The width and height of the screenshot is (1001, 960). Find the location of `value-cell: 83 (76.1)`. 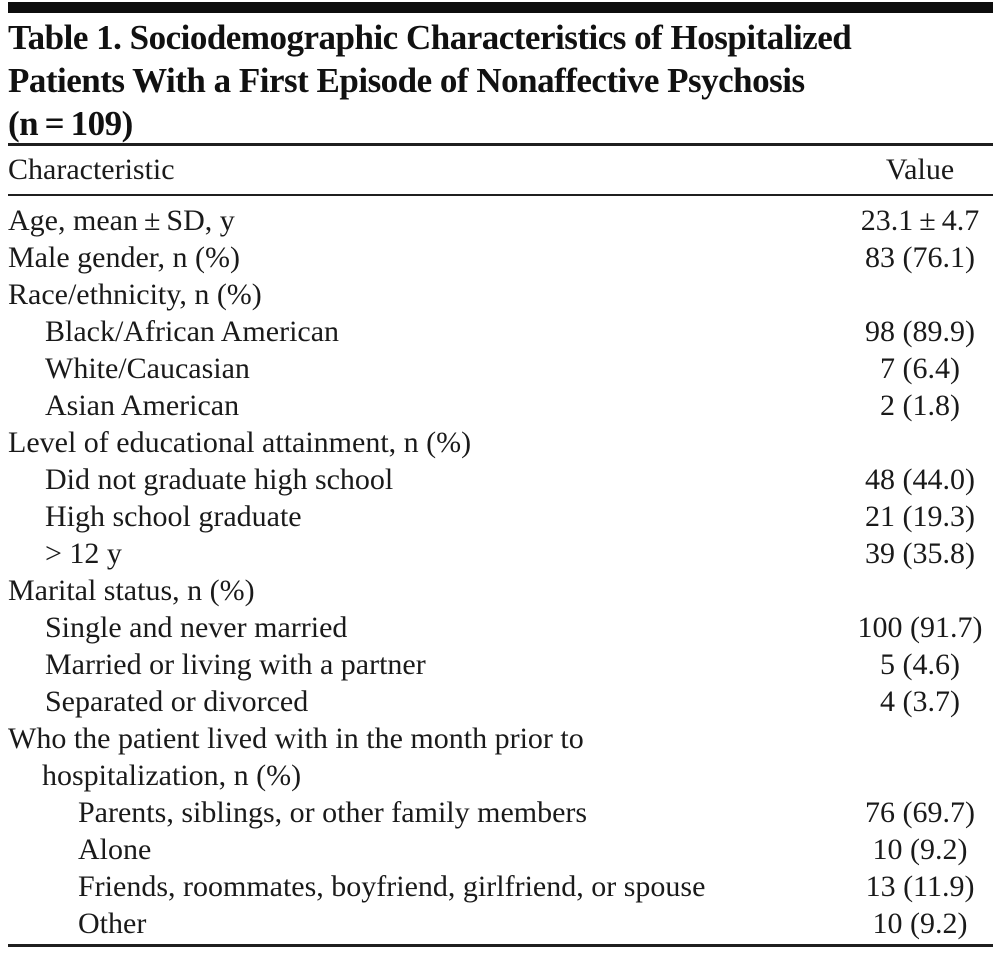

value-cell: 83 (76.1) is located at coordinates (920, 257).